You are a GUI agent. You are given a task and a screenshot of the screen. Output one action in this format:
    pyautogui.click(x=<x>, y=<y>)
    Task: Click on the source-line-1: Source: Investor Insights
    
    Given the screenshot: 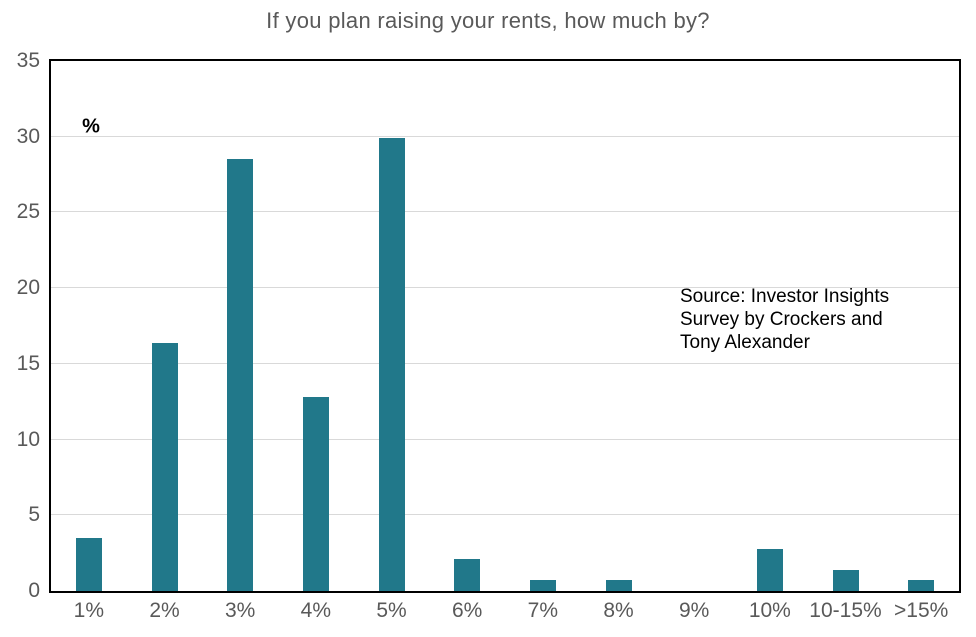 What is the action you would take?
    pyautogui.click(x=785, y=296)
    